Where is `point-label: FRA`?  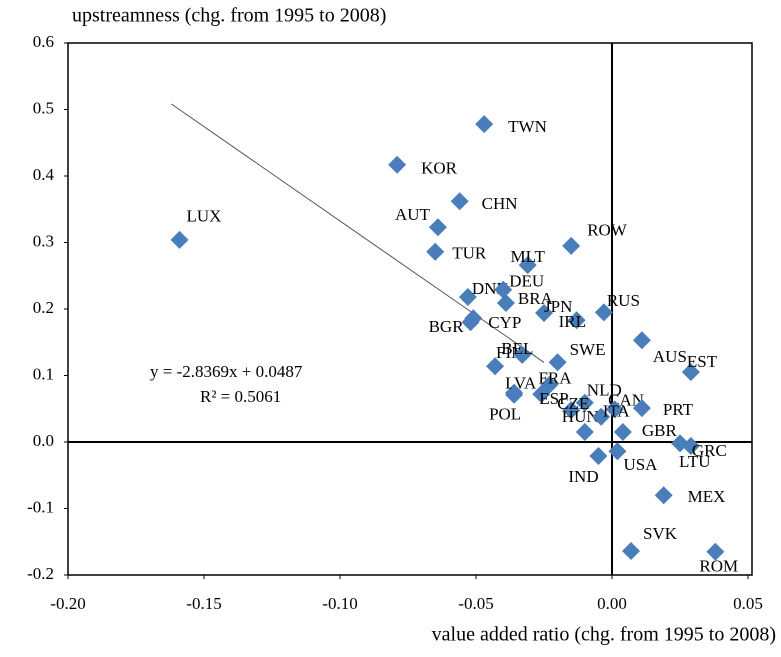
point-label: FRA is located at coordinates (555, 378).